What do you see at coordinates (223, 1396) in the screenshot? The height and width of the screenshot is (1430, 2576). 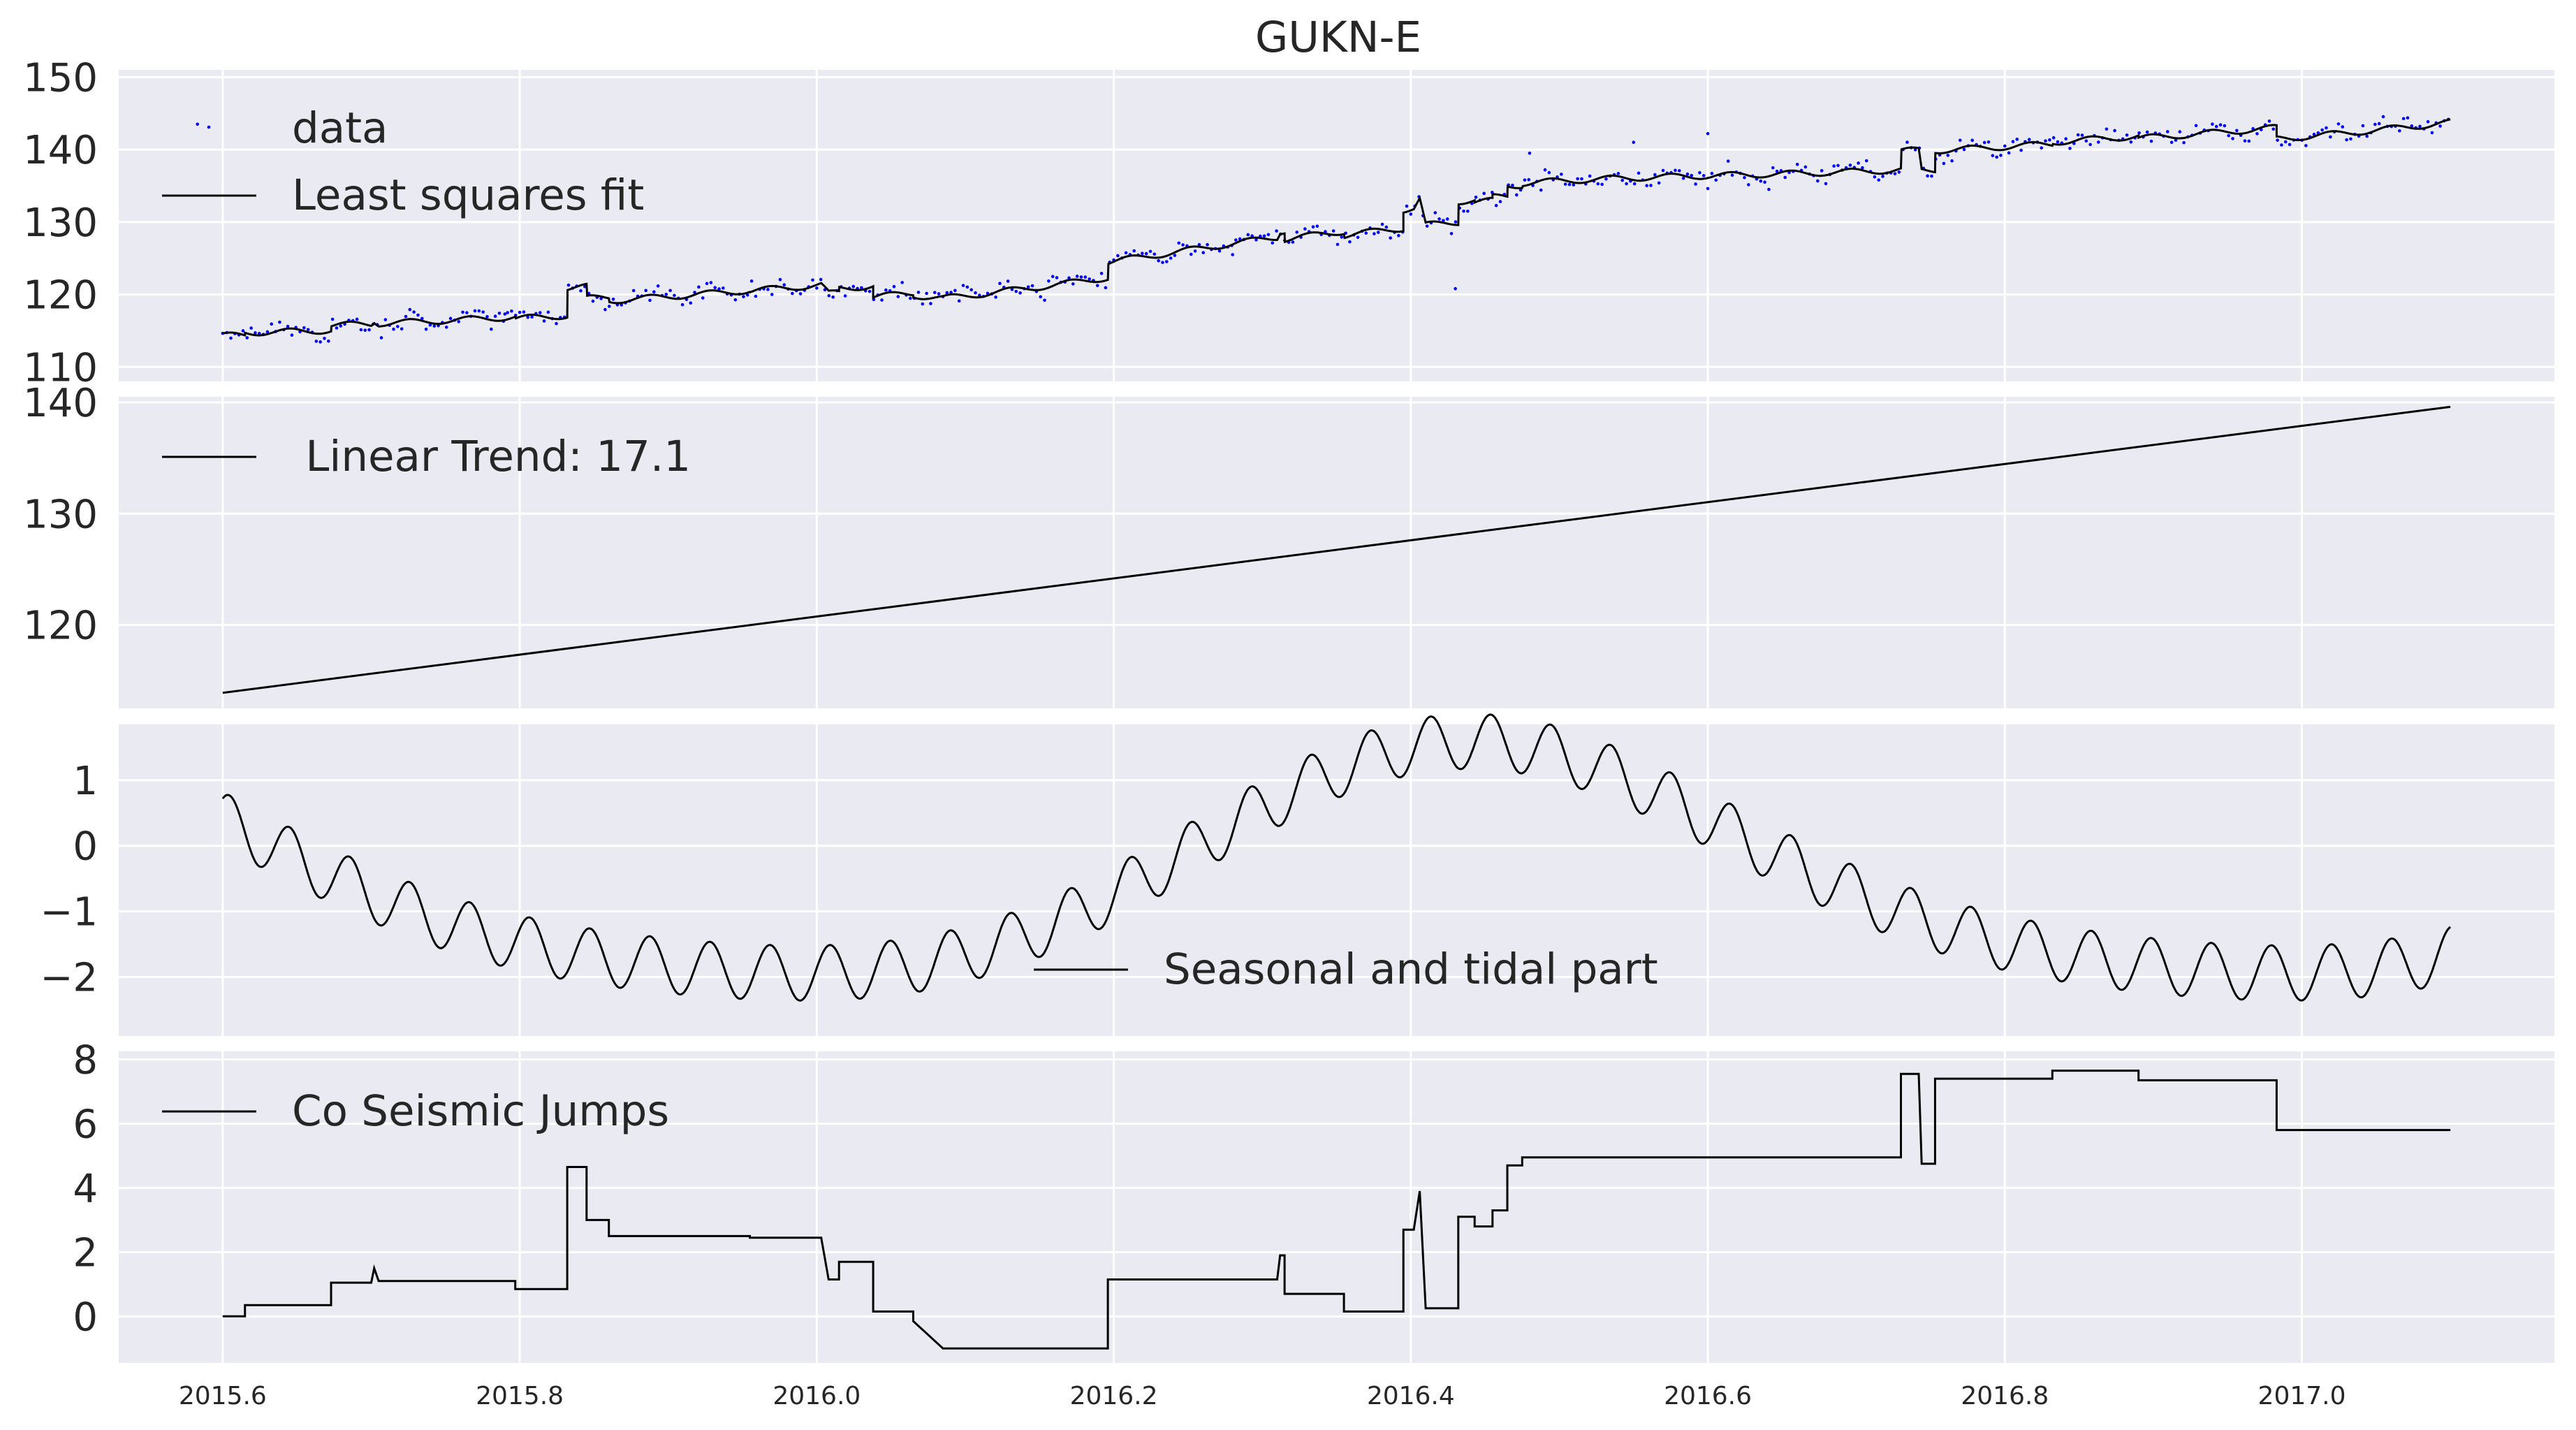 I see `x-tick-label: 2015.6` at bounding box center [223, 1396].